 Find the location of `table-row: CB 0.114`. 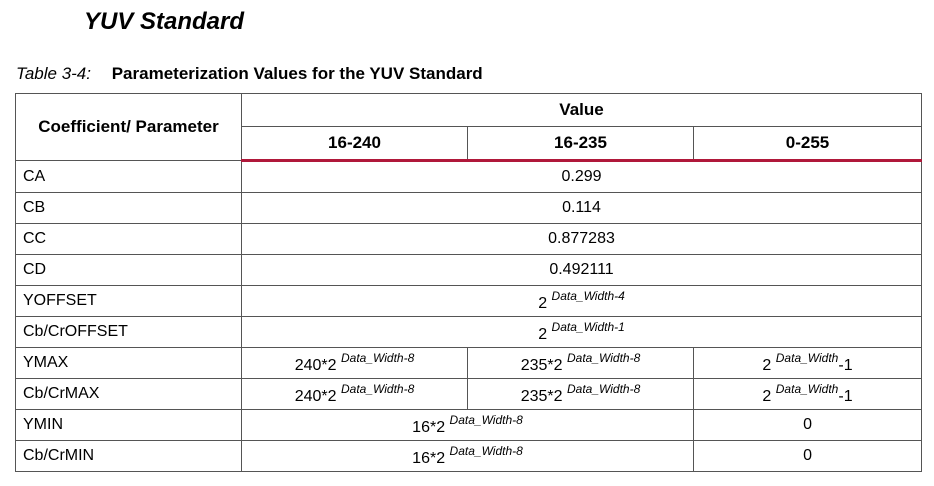

table-row: CB 0.114 is located at coordinates (469, 208).